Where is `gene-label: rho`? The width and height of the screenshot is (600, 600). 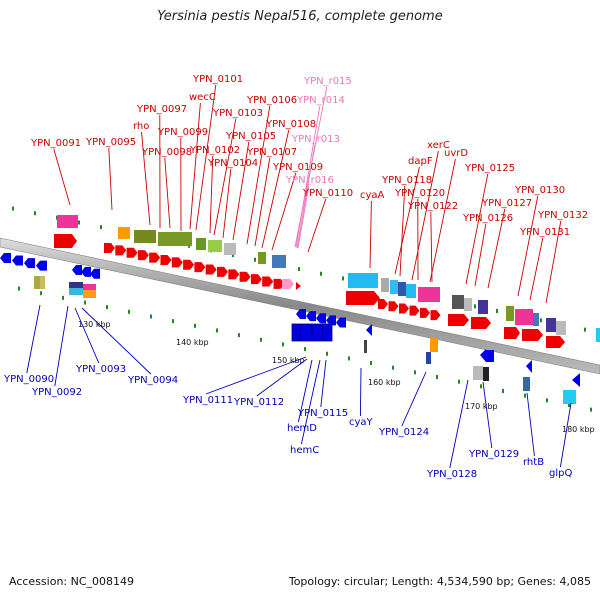
gene-label: rho is located at coordinates (141, 126).